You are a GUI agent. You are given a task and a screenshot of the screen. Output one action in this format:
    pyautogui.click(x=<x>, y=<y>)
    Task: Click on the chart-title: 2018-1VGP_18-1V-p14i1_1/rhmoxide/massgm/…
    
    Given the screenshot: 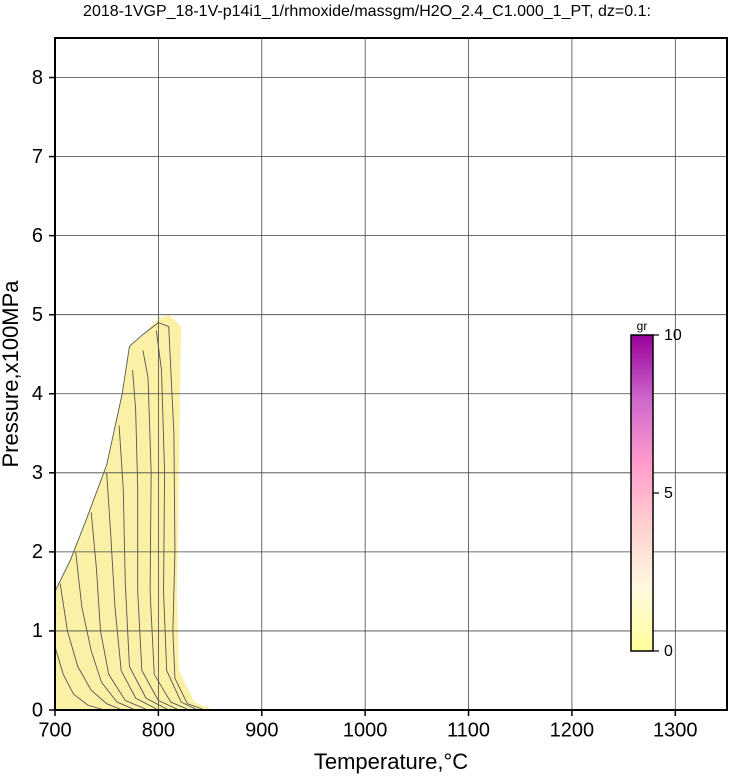 What is the action you would take?
    pyautogui.click(x=367, y=11)
    